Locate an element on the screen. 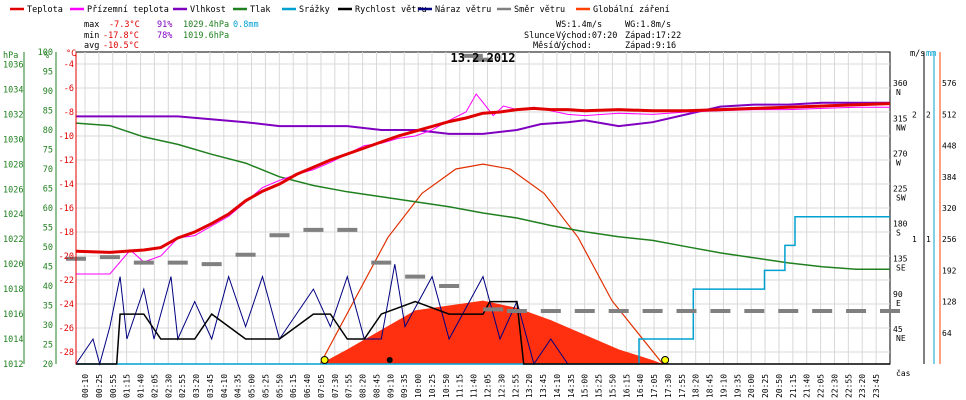 The width and height of the screenshot is (966, 400). direction-label: NW is located at coordinates (901, 127).